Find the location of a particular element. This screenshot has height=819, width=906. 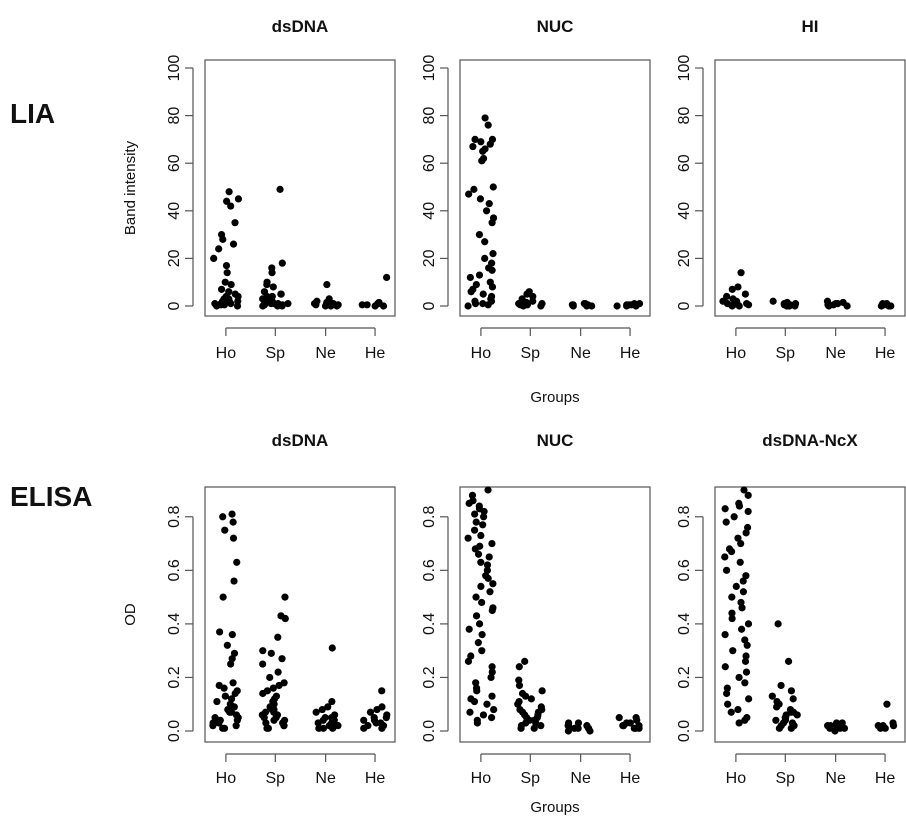

y-tick-label: 0.4 is located at coordinates (174, 624).